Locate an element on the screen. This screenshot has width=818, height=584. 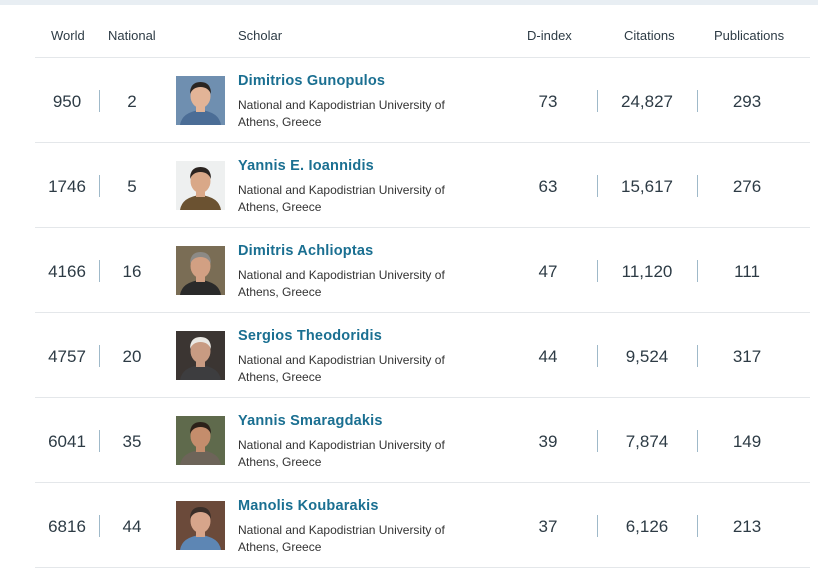
header-d-index: D-index is located at coordinates (549, 35).